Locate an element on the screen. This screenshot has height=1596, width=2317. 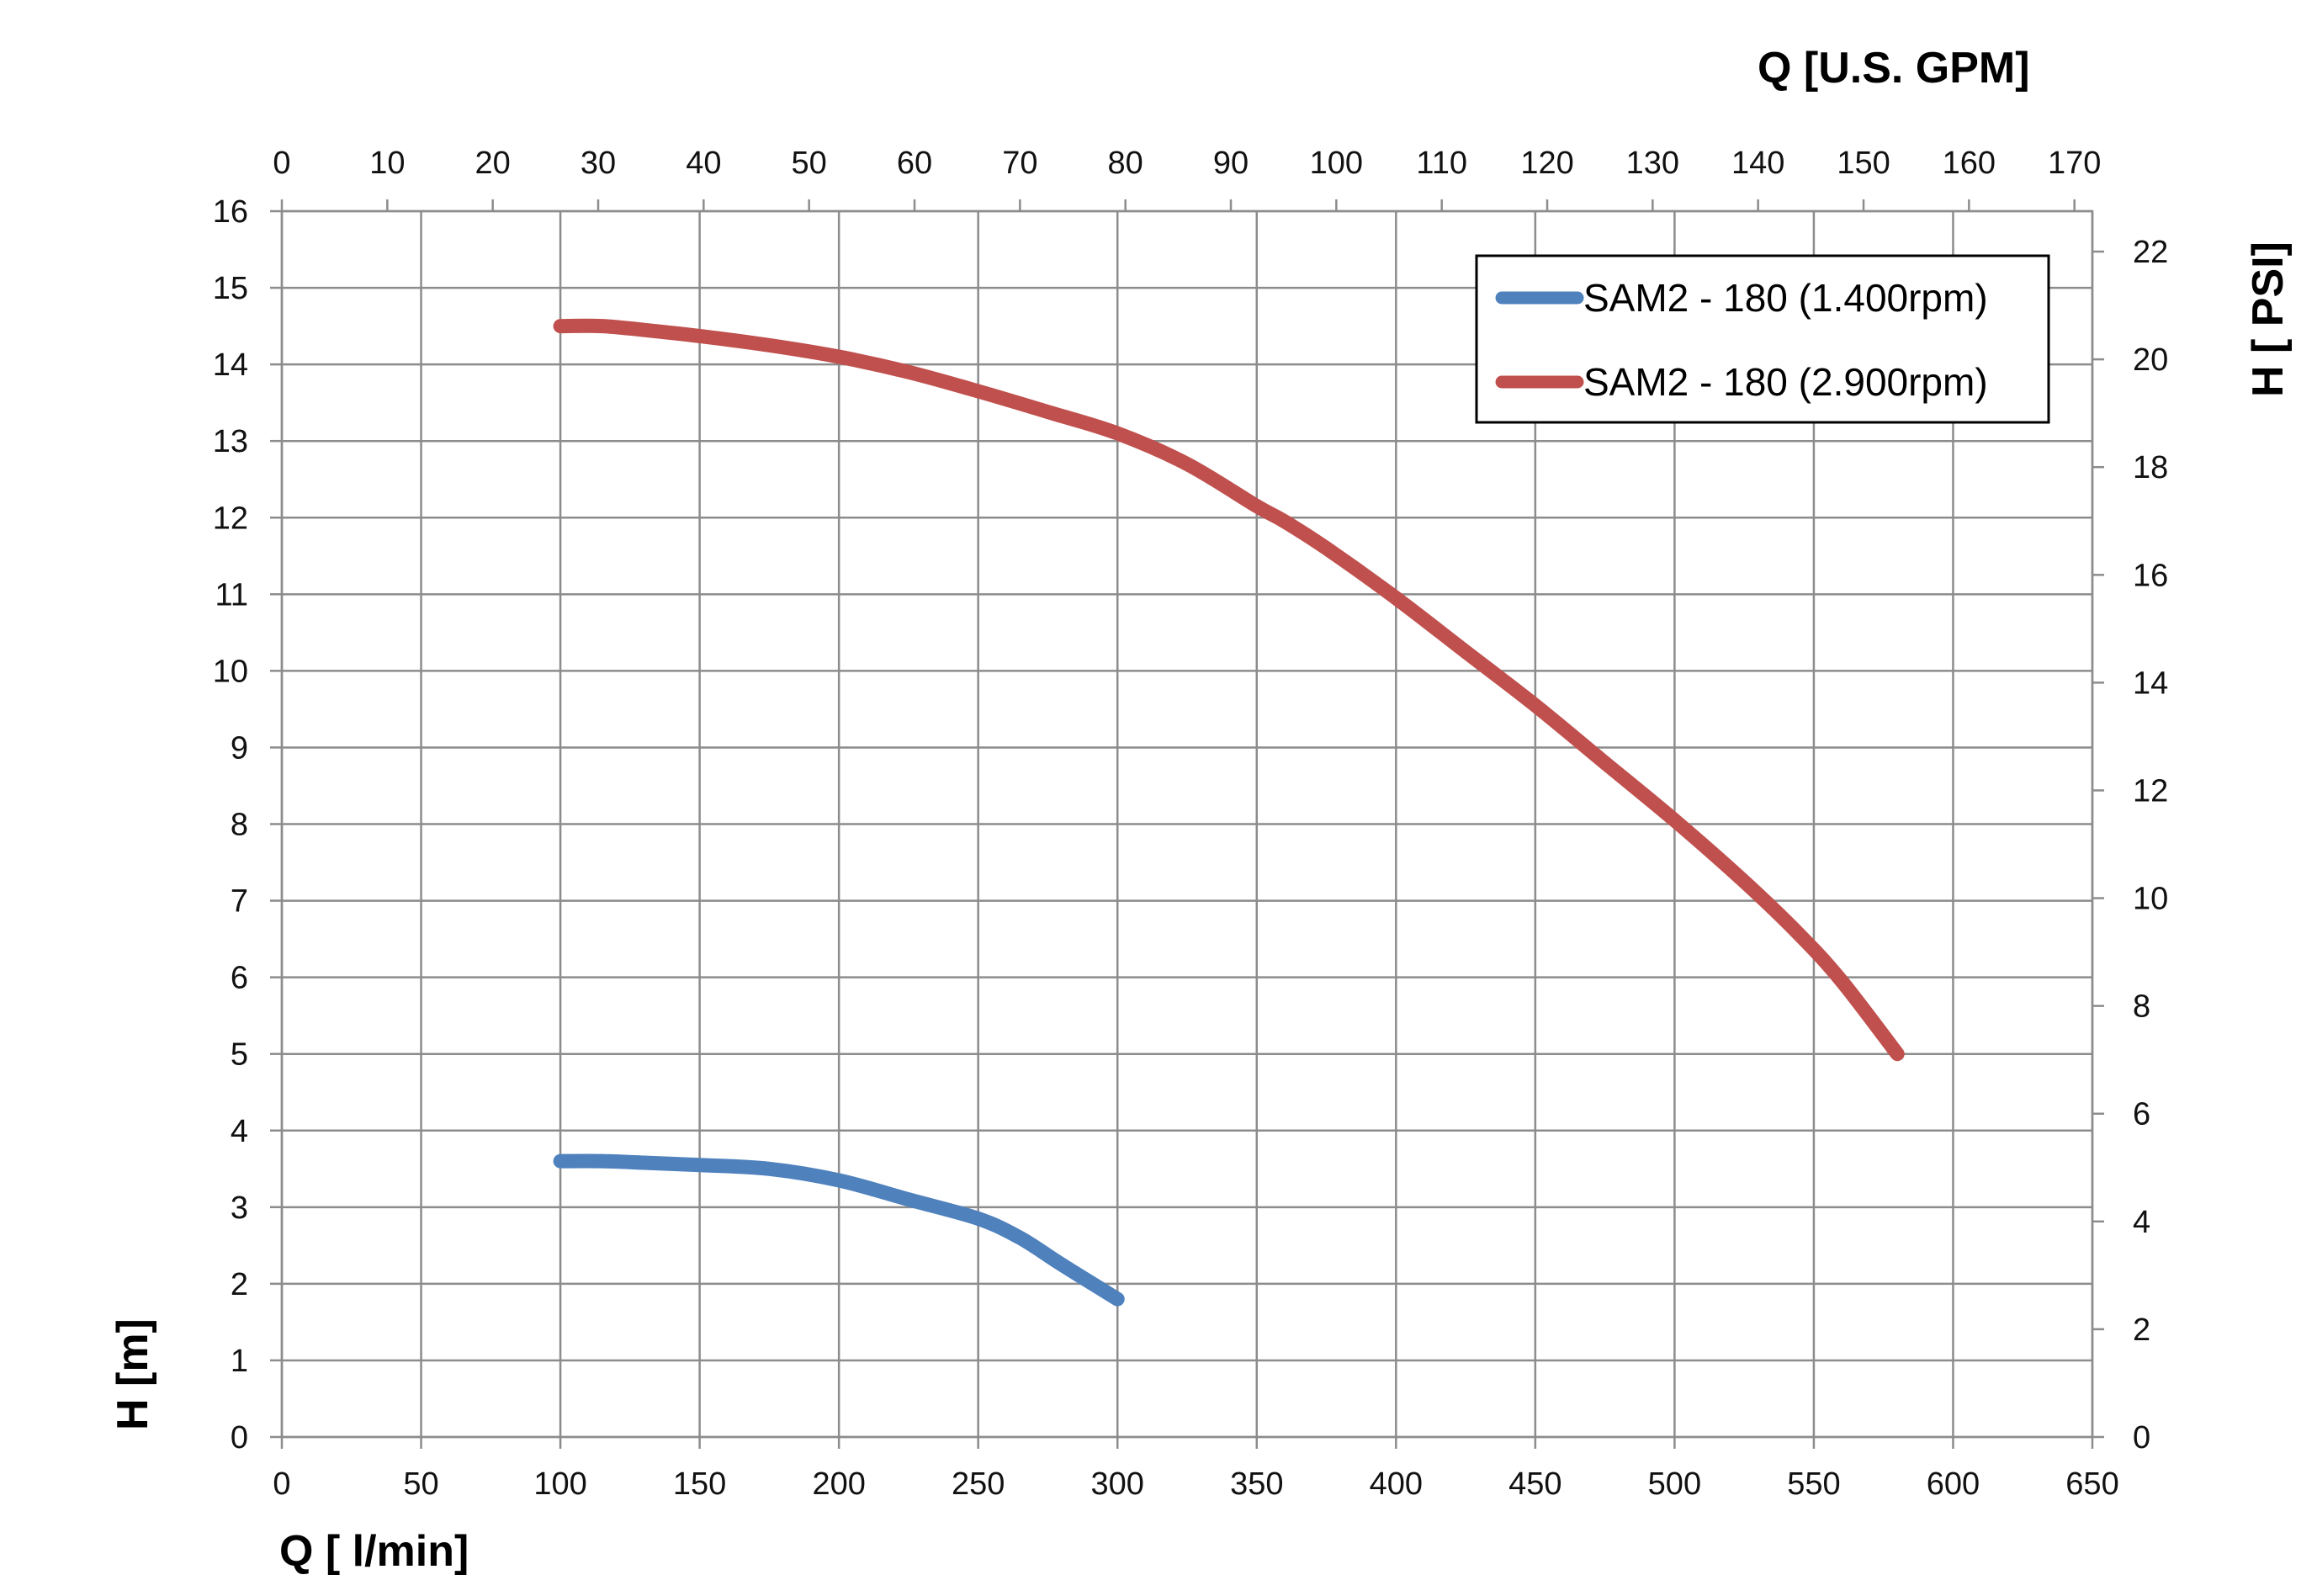
y-right-tick-label: 20 is located at coordinates (2150, 360).